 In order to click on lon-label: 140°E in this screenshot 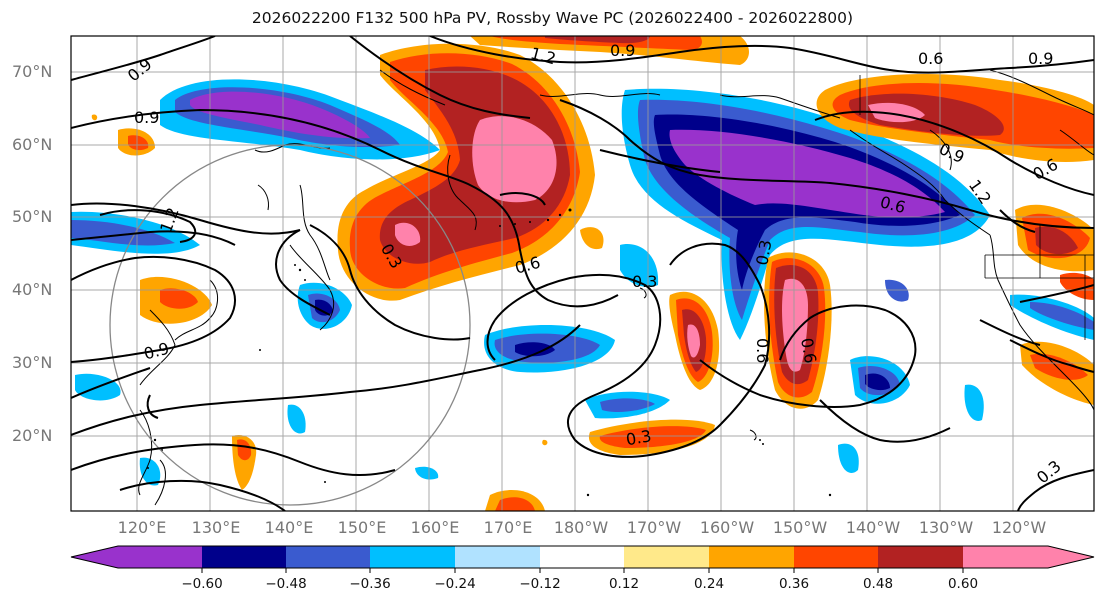, I will do `click(289, 527)`.